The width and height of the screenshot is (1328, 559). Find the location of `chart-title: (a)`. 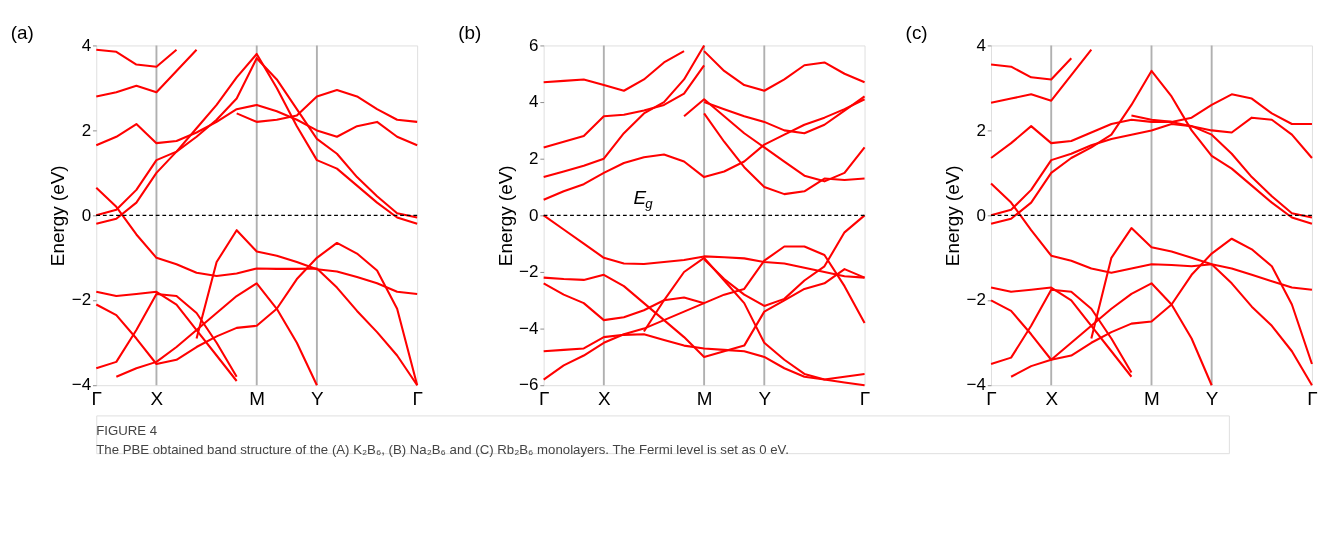

chart-title: (a) is located at coordinates (22, 32).